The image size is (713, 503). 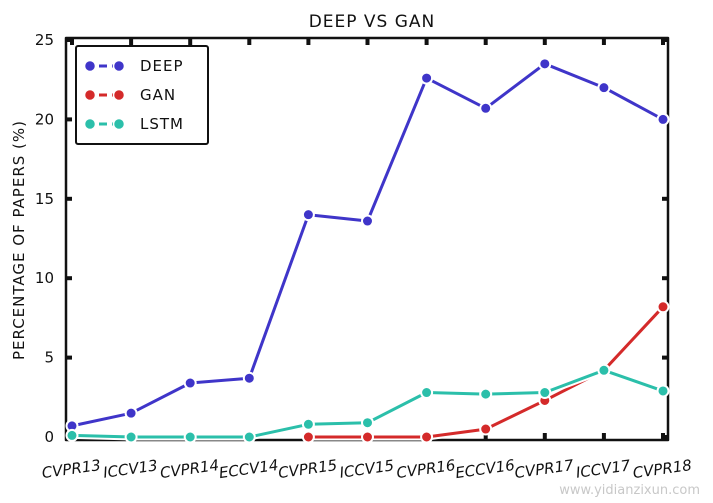 I want to click on x-tick-label: ECCV16, so click(x=485, y=469).